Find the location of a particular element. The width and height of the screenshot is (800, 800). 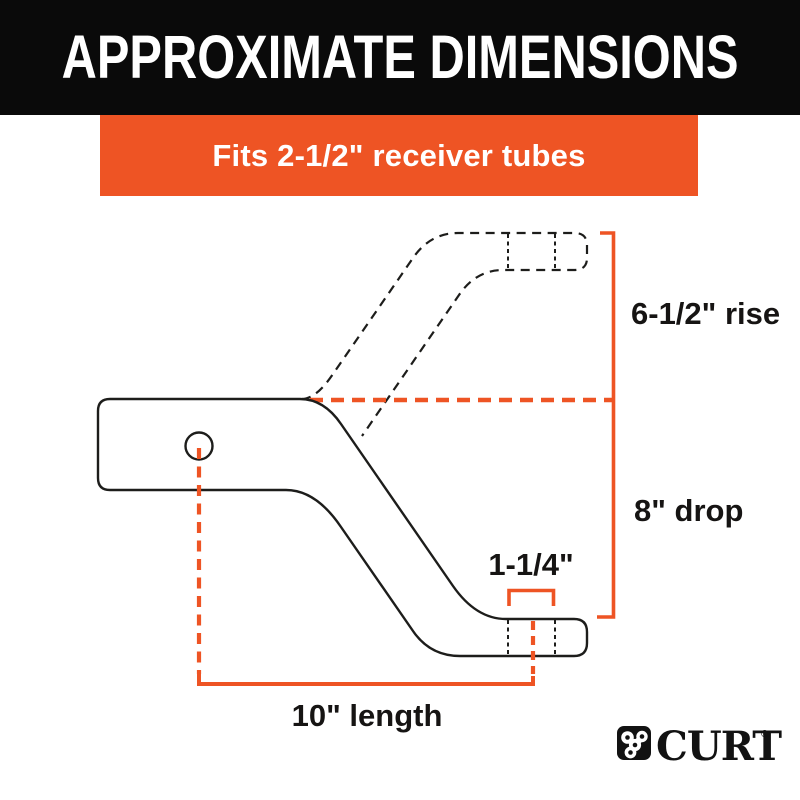

curt-logo-icon is located at coordinates (634, 743).